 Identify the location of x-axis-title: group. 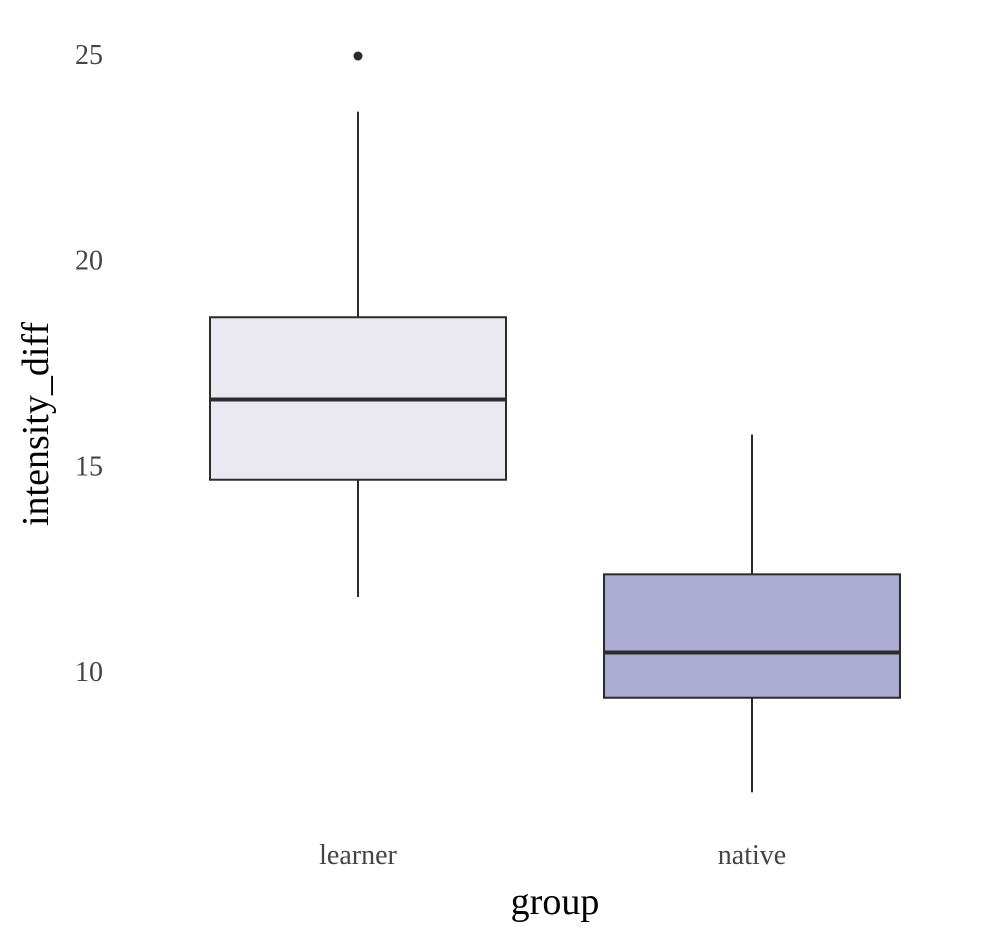
(555, 902).